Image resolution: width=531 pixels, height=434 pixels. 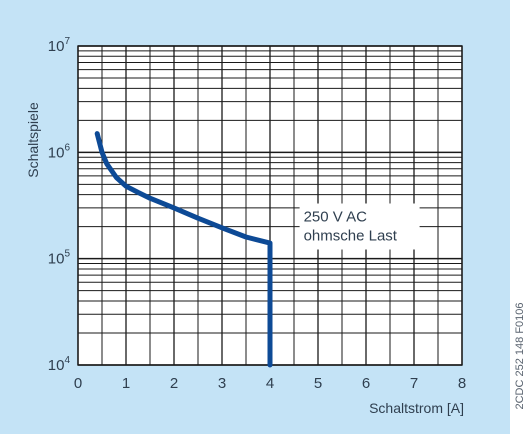 I want to click on x-axis-label: Schaltstrom [A], so click(x=416, y=408).